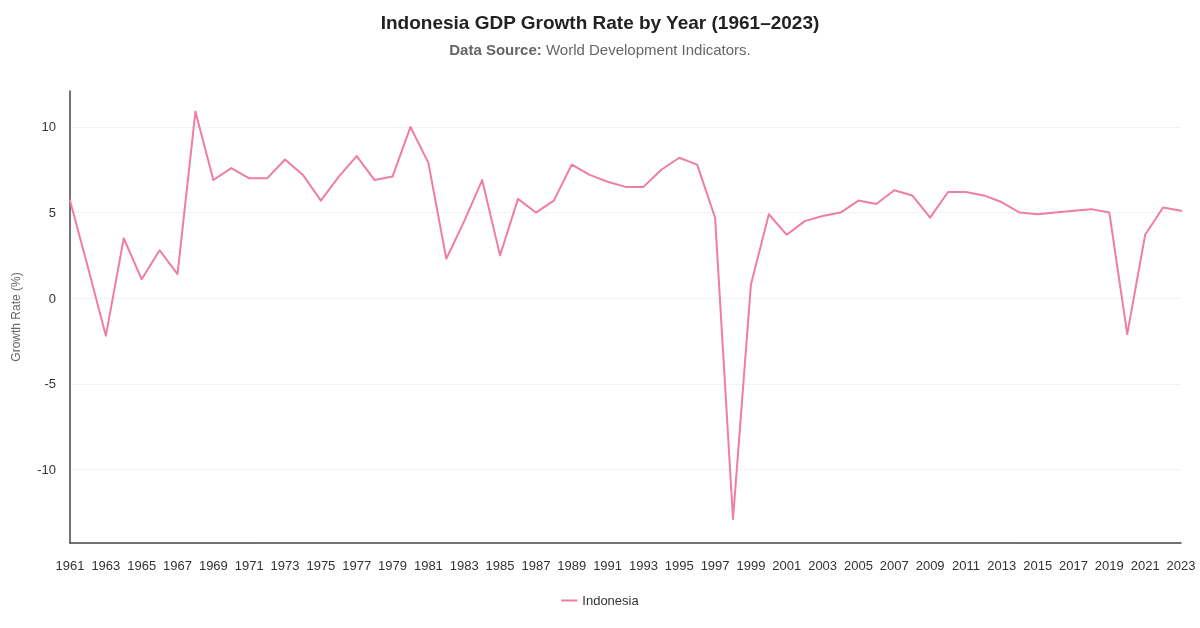  I want to click on x-tick-label: 2001, so click(787, 565).